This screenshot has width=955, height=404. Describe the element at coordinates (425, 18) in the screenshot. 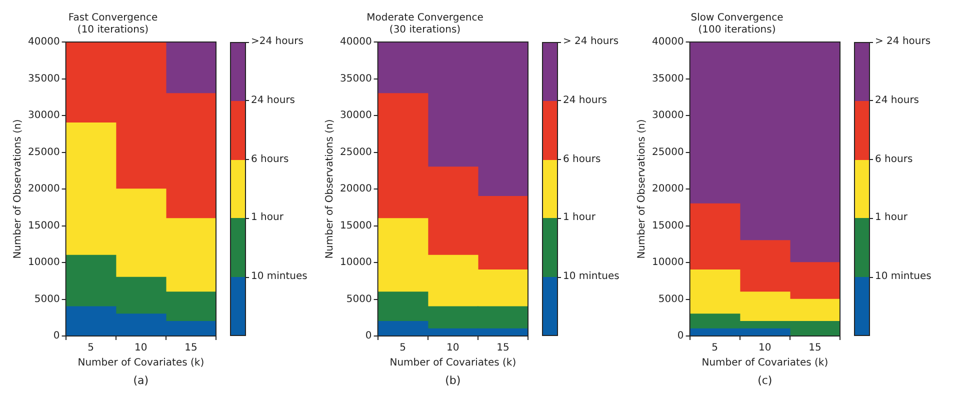

I see `chart-title: Moderate Convergence` at that location.